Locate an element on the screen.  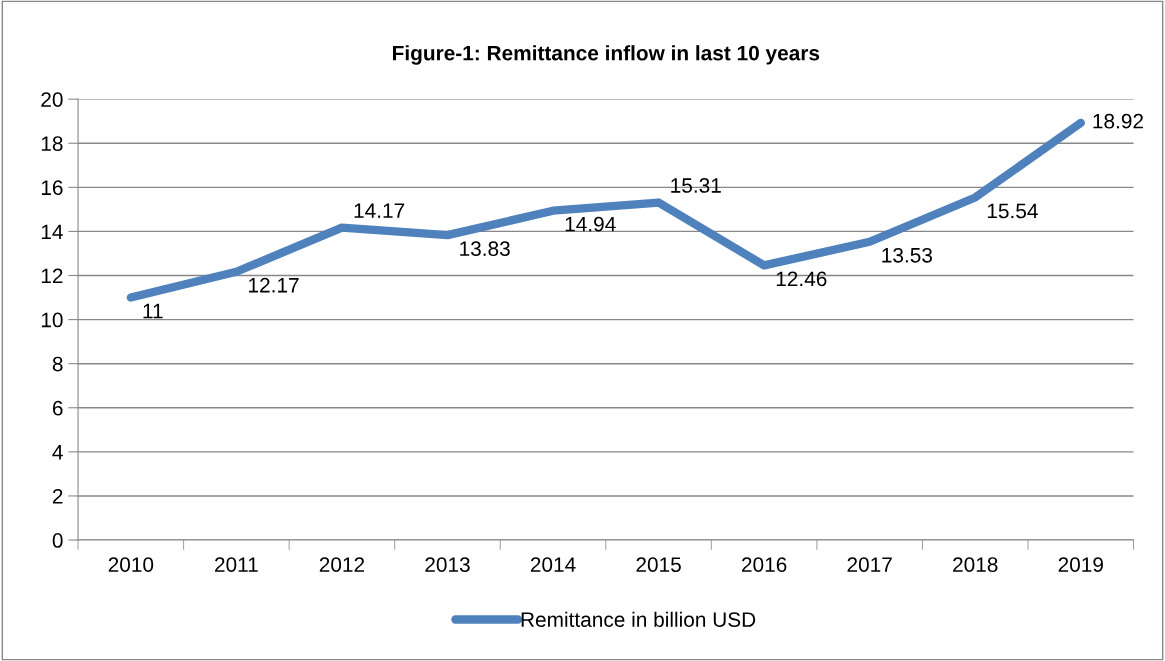
y-tick-label: 6 is located at coordinates (57, 408).